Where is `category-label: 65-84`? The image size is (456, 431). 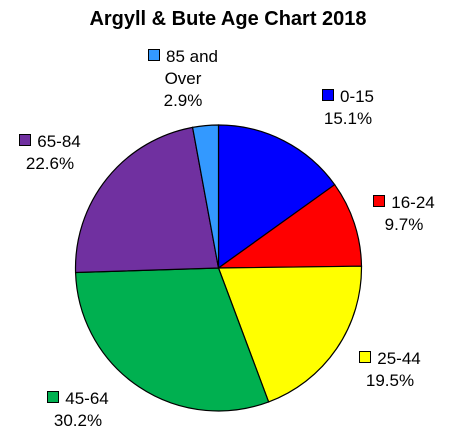
category-label: 65-84 is located at coordinates (59, 141).